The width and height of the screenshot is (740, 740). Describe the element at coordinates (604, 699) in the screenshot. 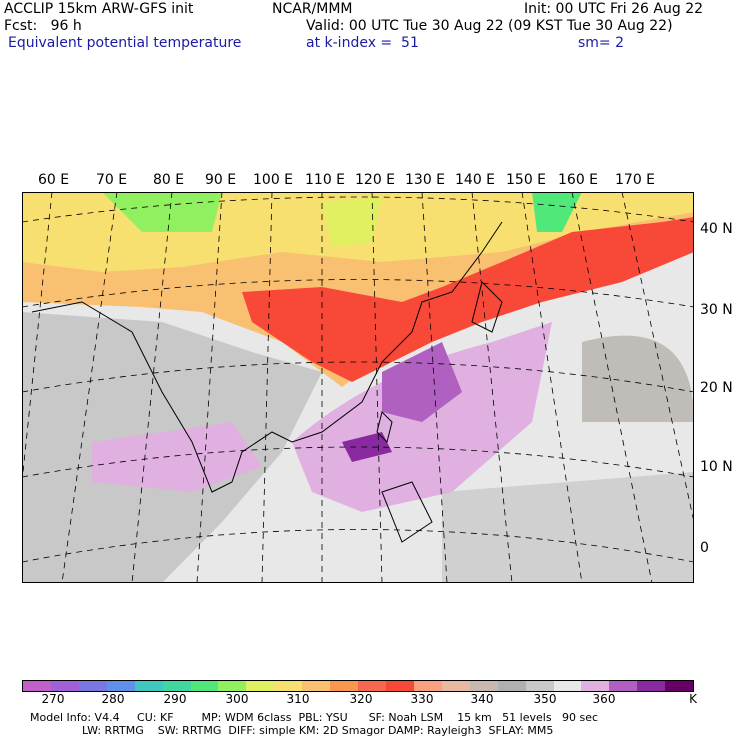

I see `colorbar-label: 360` at that location.